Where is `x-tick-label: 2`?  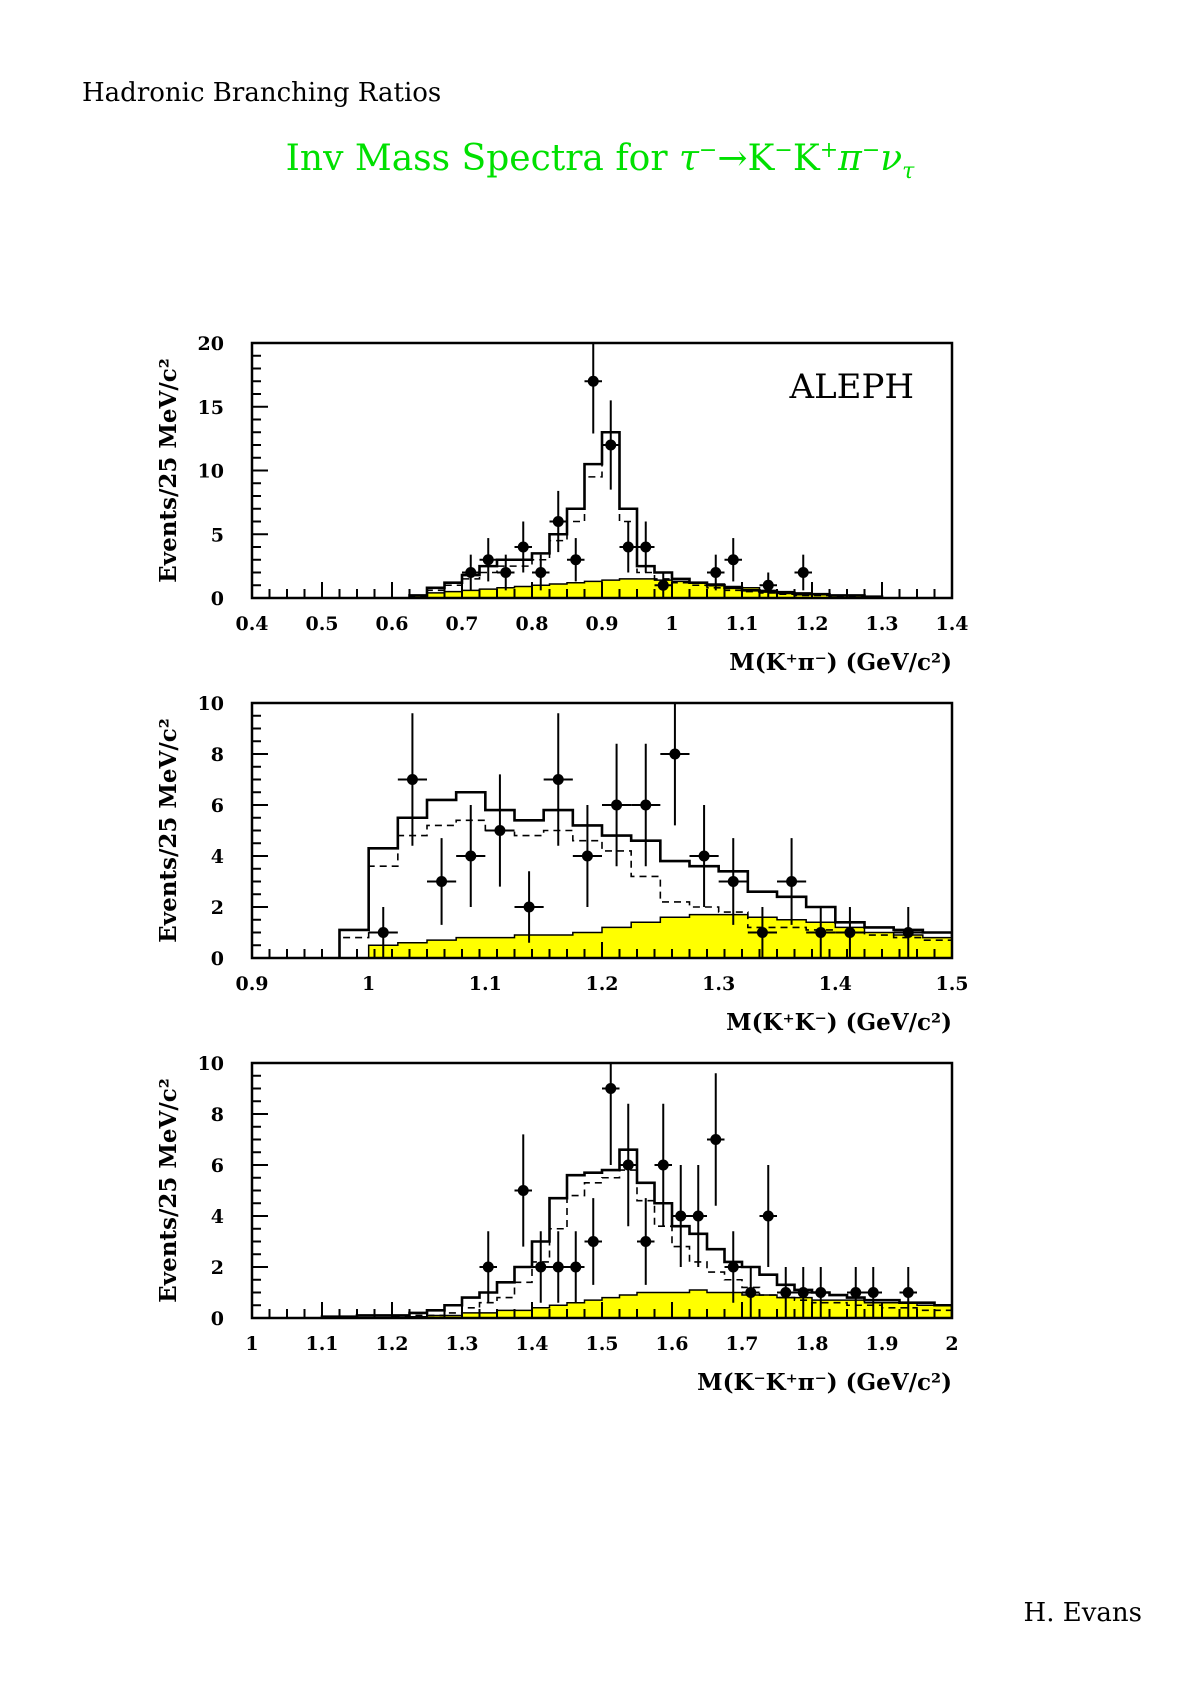 x-tick-label: 2 is located at coordinates (951, 1344).